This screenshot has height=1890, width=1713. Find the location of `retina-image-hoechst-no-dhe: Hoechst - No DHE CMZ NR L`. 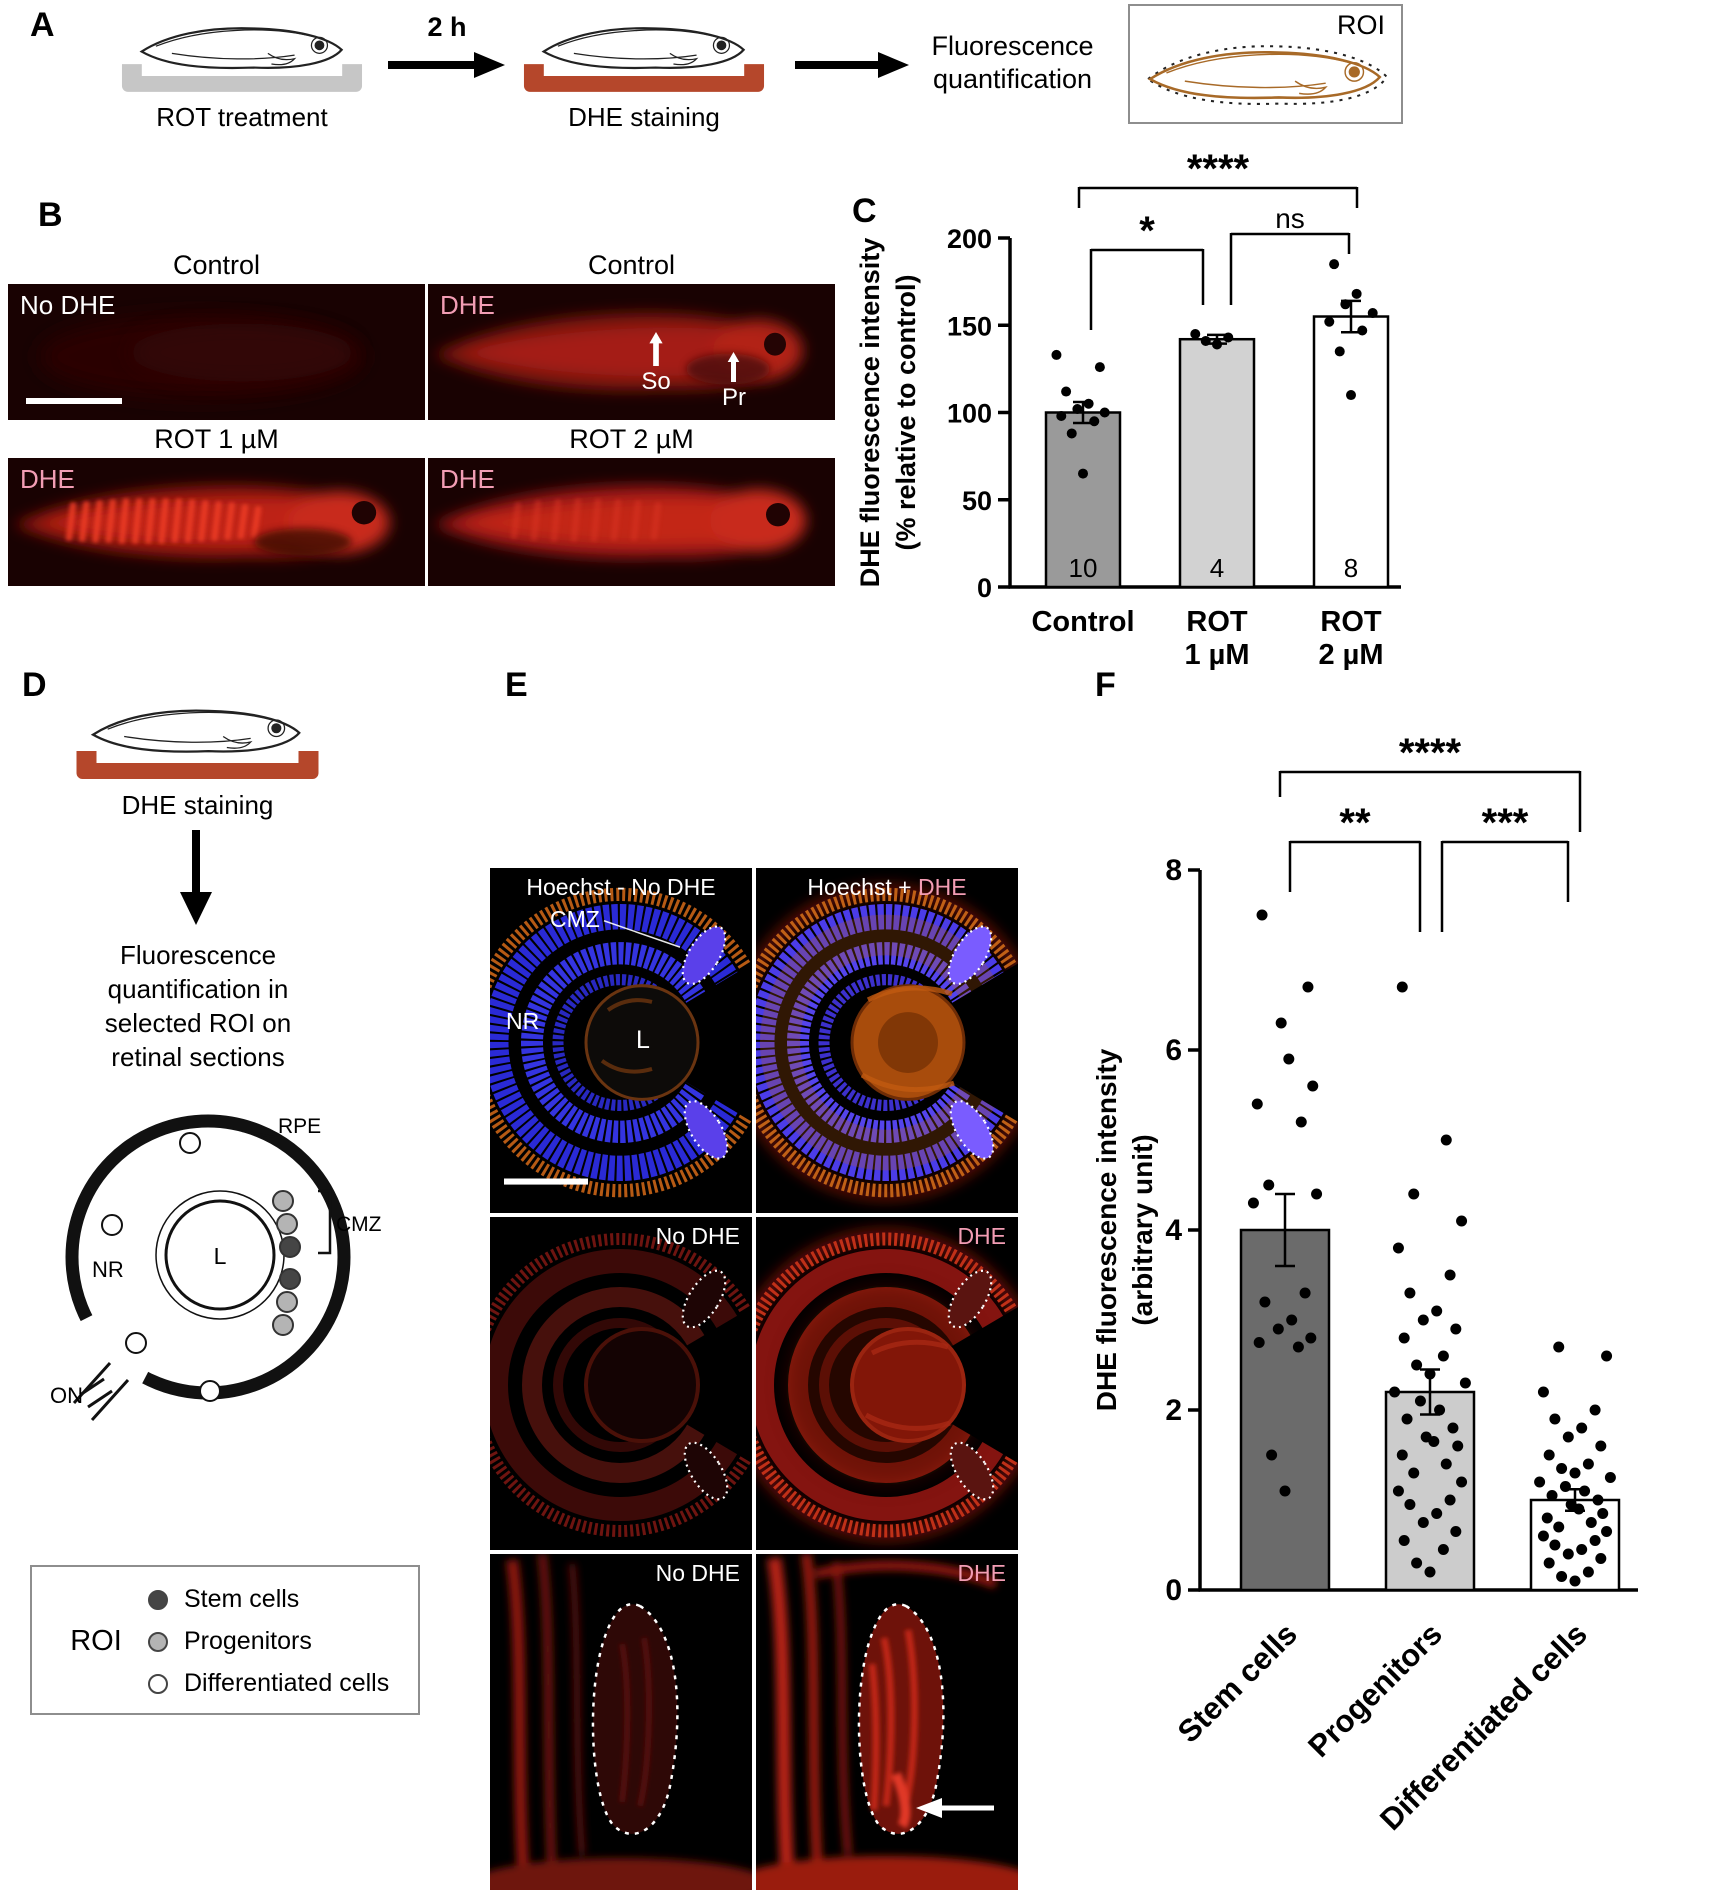

retina-image-hoechst-no-dhe: Hoechst - No DHE CMZ NR L is located at coordinates (621, 1040).